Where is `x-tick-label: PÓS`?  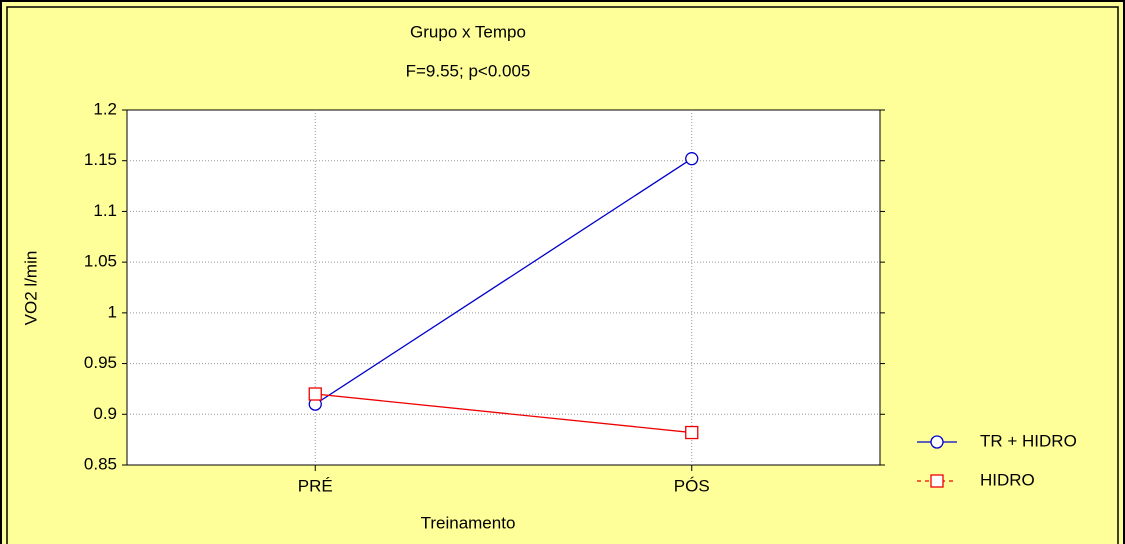 x-tick-label: PÓS is located at coordinates (692, 485).